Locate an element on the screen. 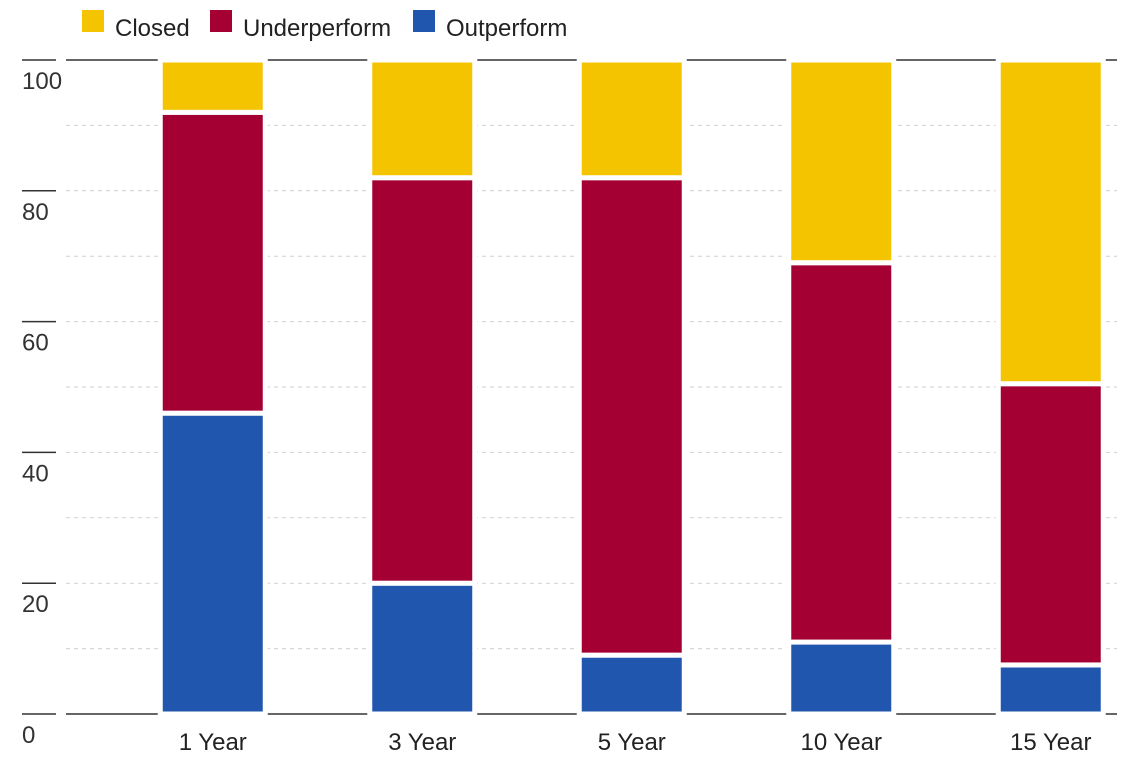 This screenshot has height=757, width=1131. bar-closed-3-year is located at coordinates (422, 119).